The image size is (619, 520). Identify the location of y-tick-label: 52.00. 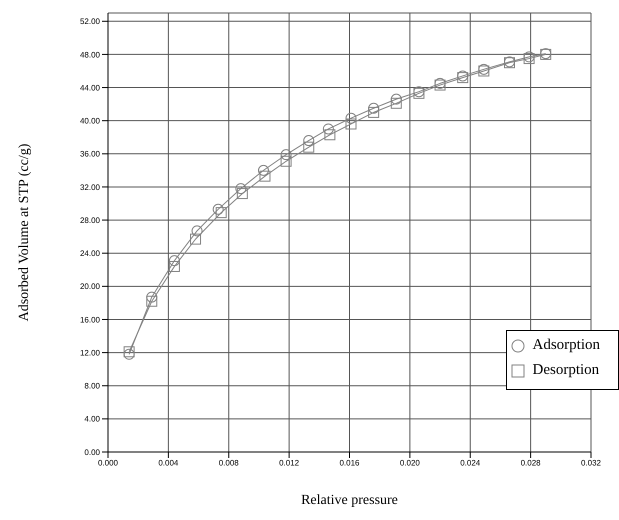
(90, 21).